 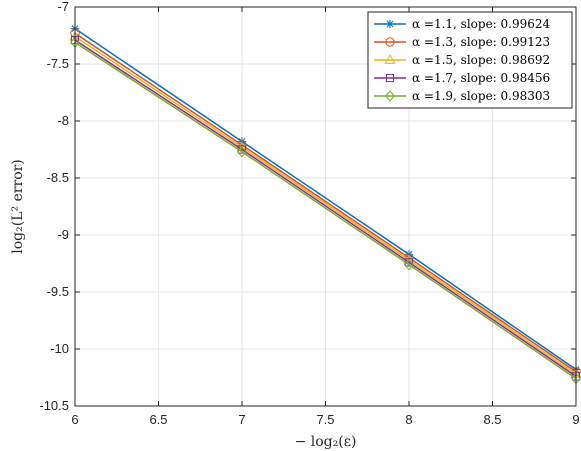 I want to click on y-tick-label: -9.5, so click(x=58, y=291).